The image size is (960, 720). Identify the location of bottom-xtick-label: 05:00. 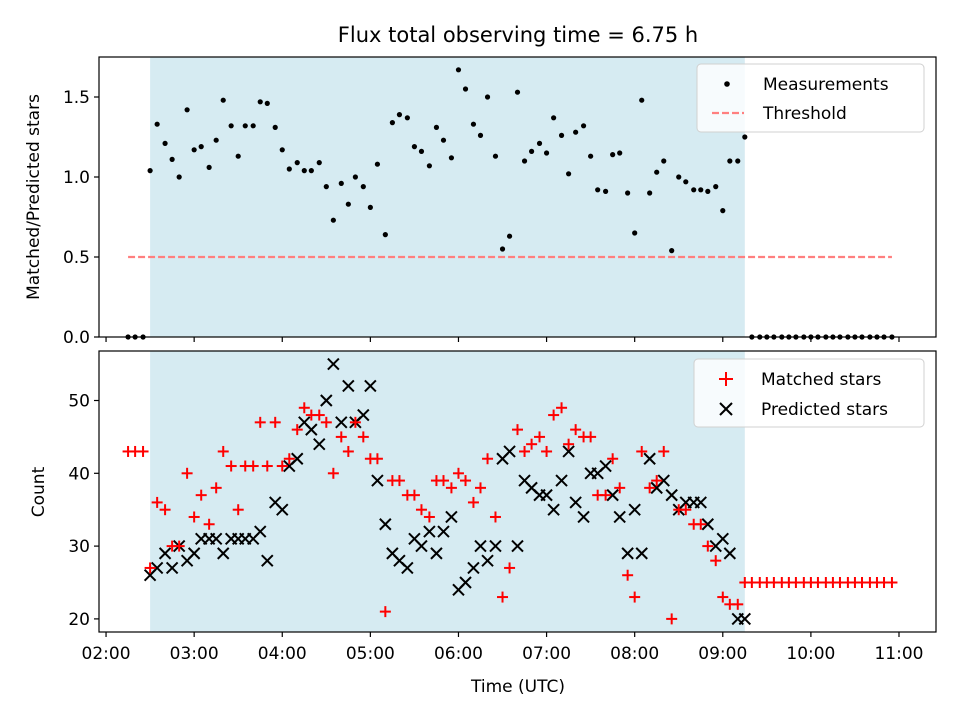
(370, 654).